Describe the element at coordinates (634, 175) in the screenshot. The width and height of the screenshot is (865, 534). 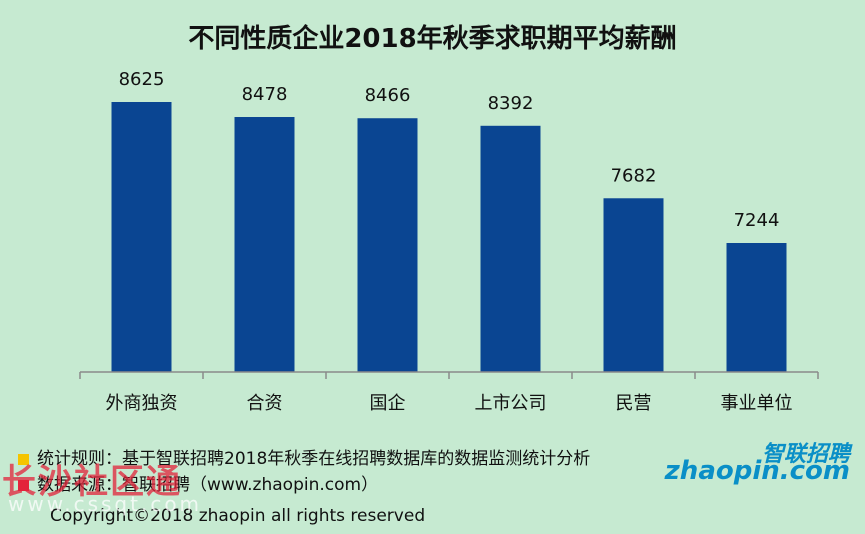
I see `bar-value-label: 7682` at that location.